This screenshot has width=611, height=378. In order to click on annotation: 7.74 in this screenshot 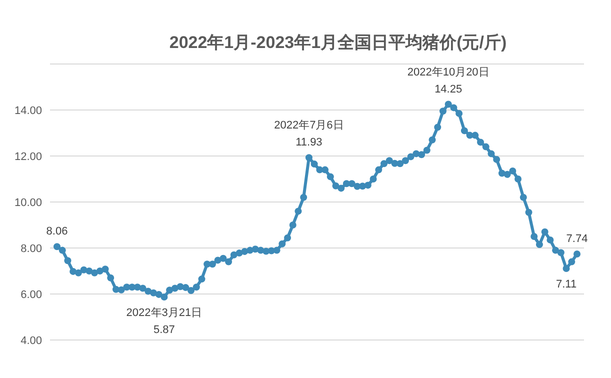, I will do `click(577, 238)`.